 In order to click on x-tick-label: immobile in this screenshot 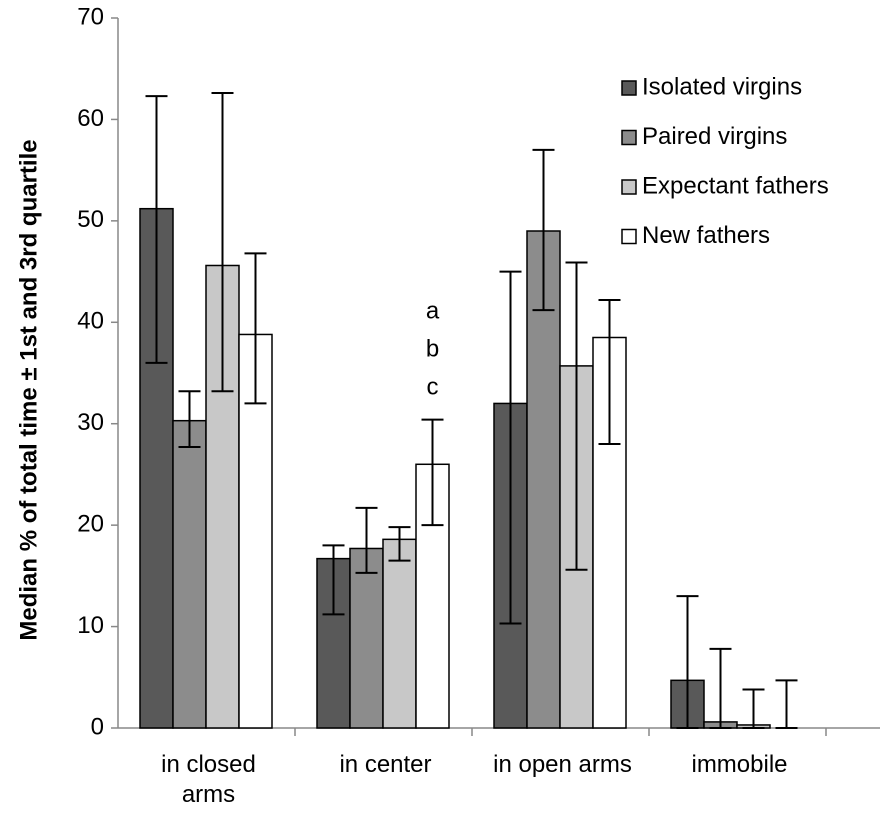, I will do `click(739, 764)`.